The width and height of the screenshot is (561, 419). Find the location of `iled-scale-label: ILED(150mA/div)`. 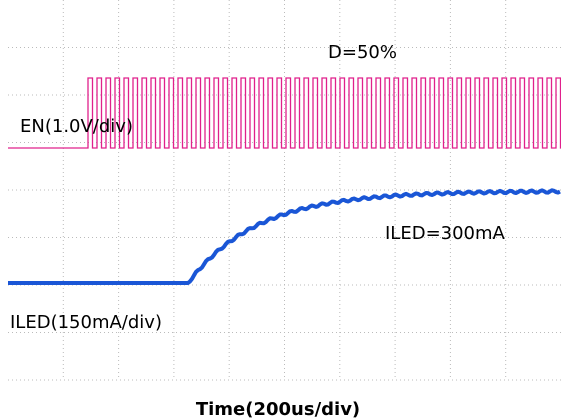

iled-scale-label: ILED(150mA/div) is located at coordinates (86, 322).